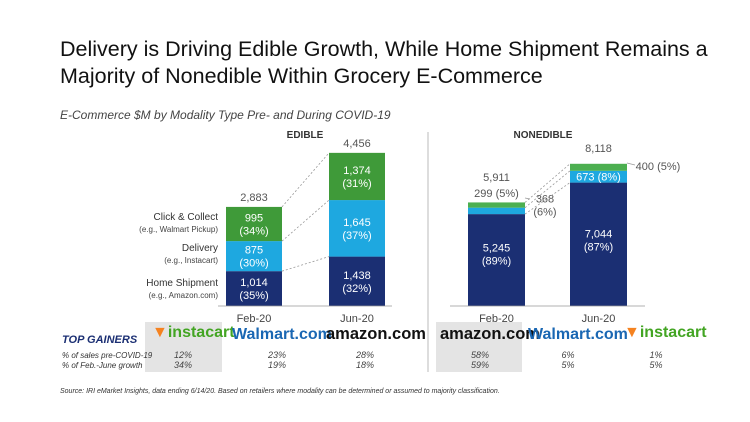 The height and width of the screenshot is (422, 750). Describe the element at coordinates (376, 334) in the screenshot. I see `amazon-logo: amazon.com` at that location.